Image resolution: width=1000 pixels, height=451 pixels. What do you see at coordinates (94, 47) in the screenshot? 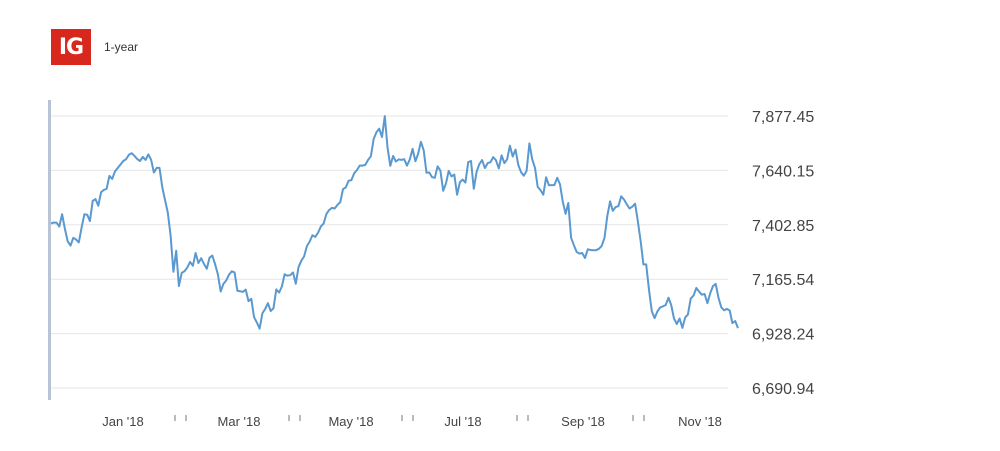
I see `chart-header: IG 1-year` at bounding box center [94, 47].